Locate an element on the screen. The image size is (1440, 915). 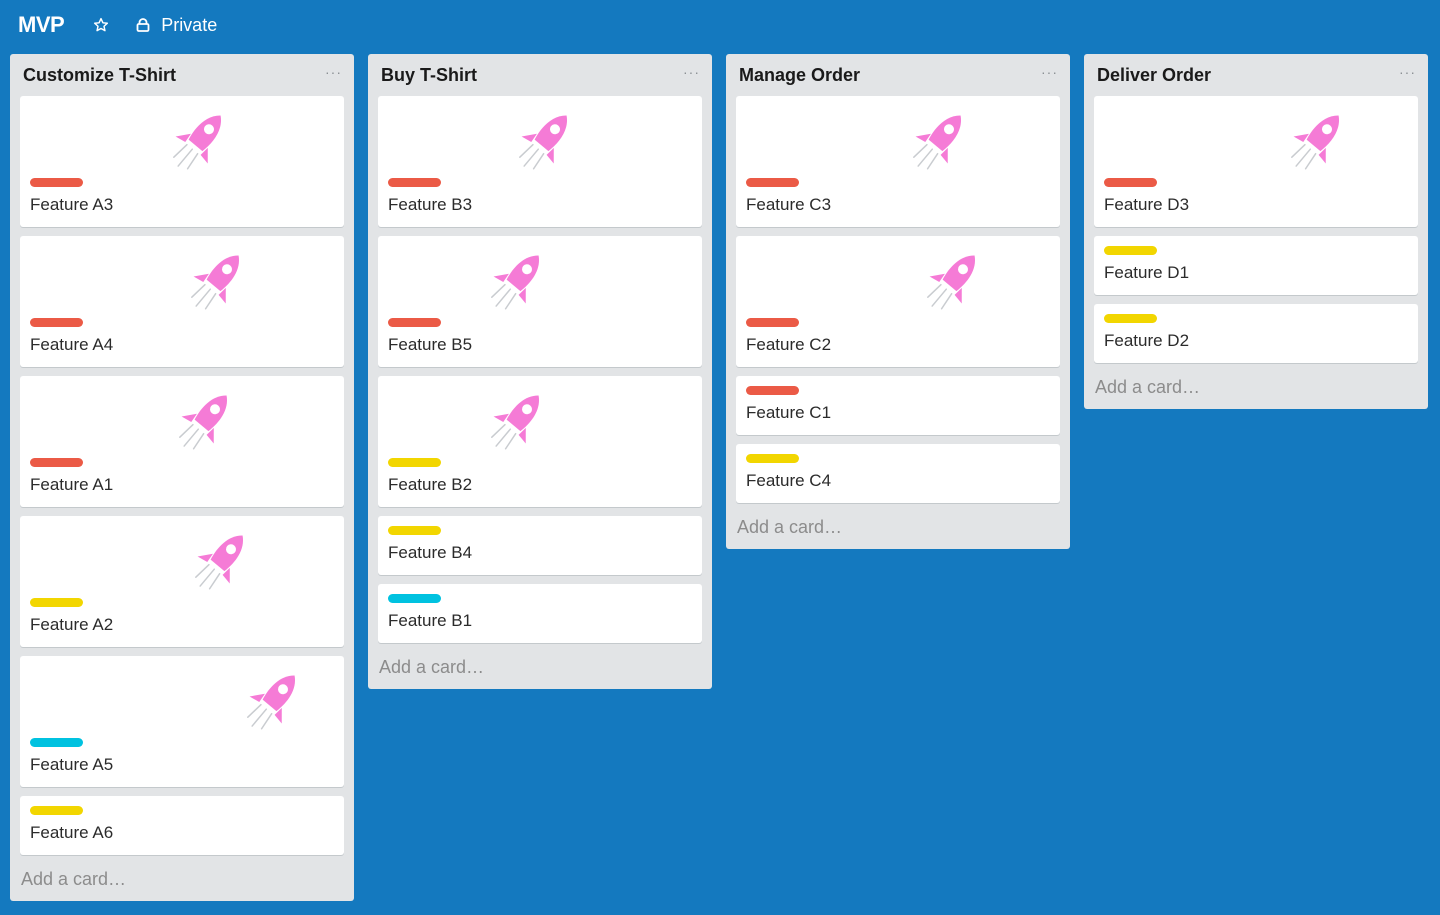
list-header: Deliver Order ··· is located at coordinates (1256, 75).